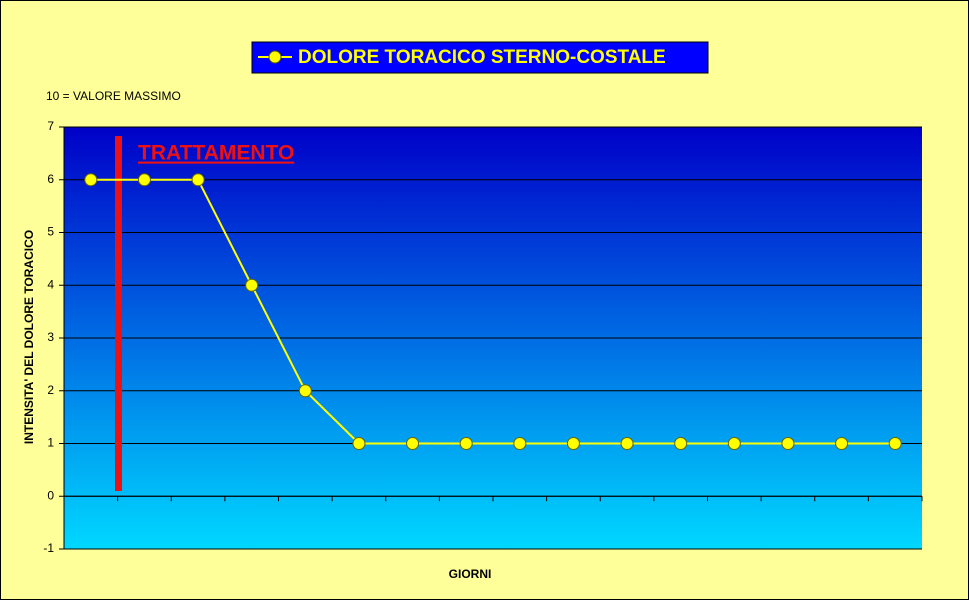 The width and height of the screenshot is (970, 606). I want to click on y-axis-label: INTENSITA' DEL DOLORE TORACICO, so click(29, 337).